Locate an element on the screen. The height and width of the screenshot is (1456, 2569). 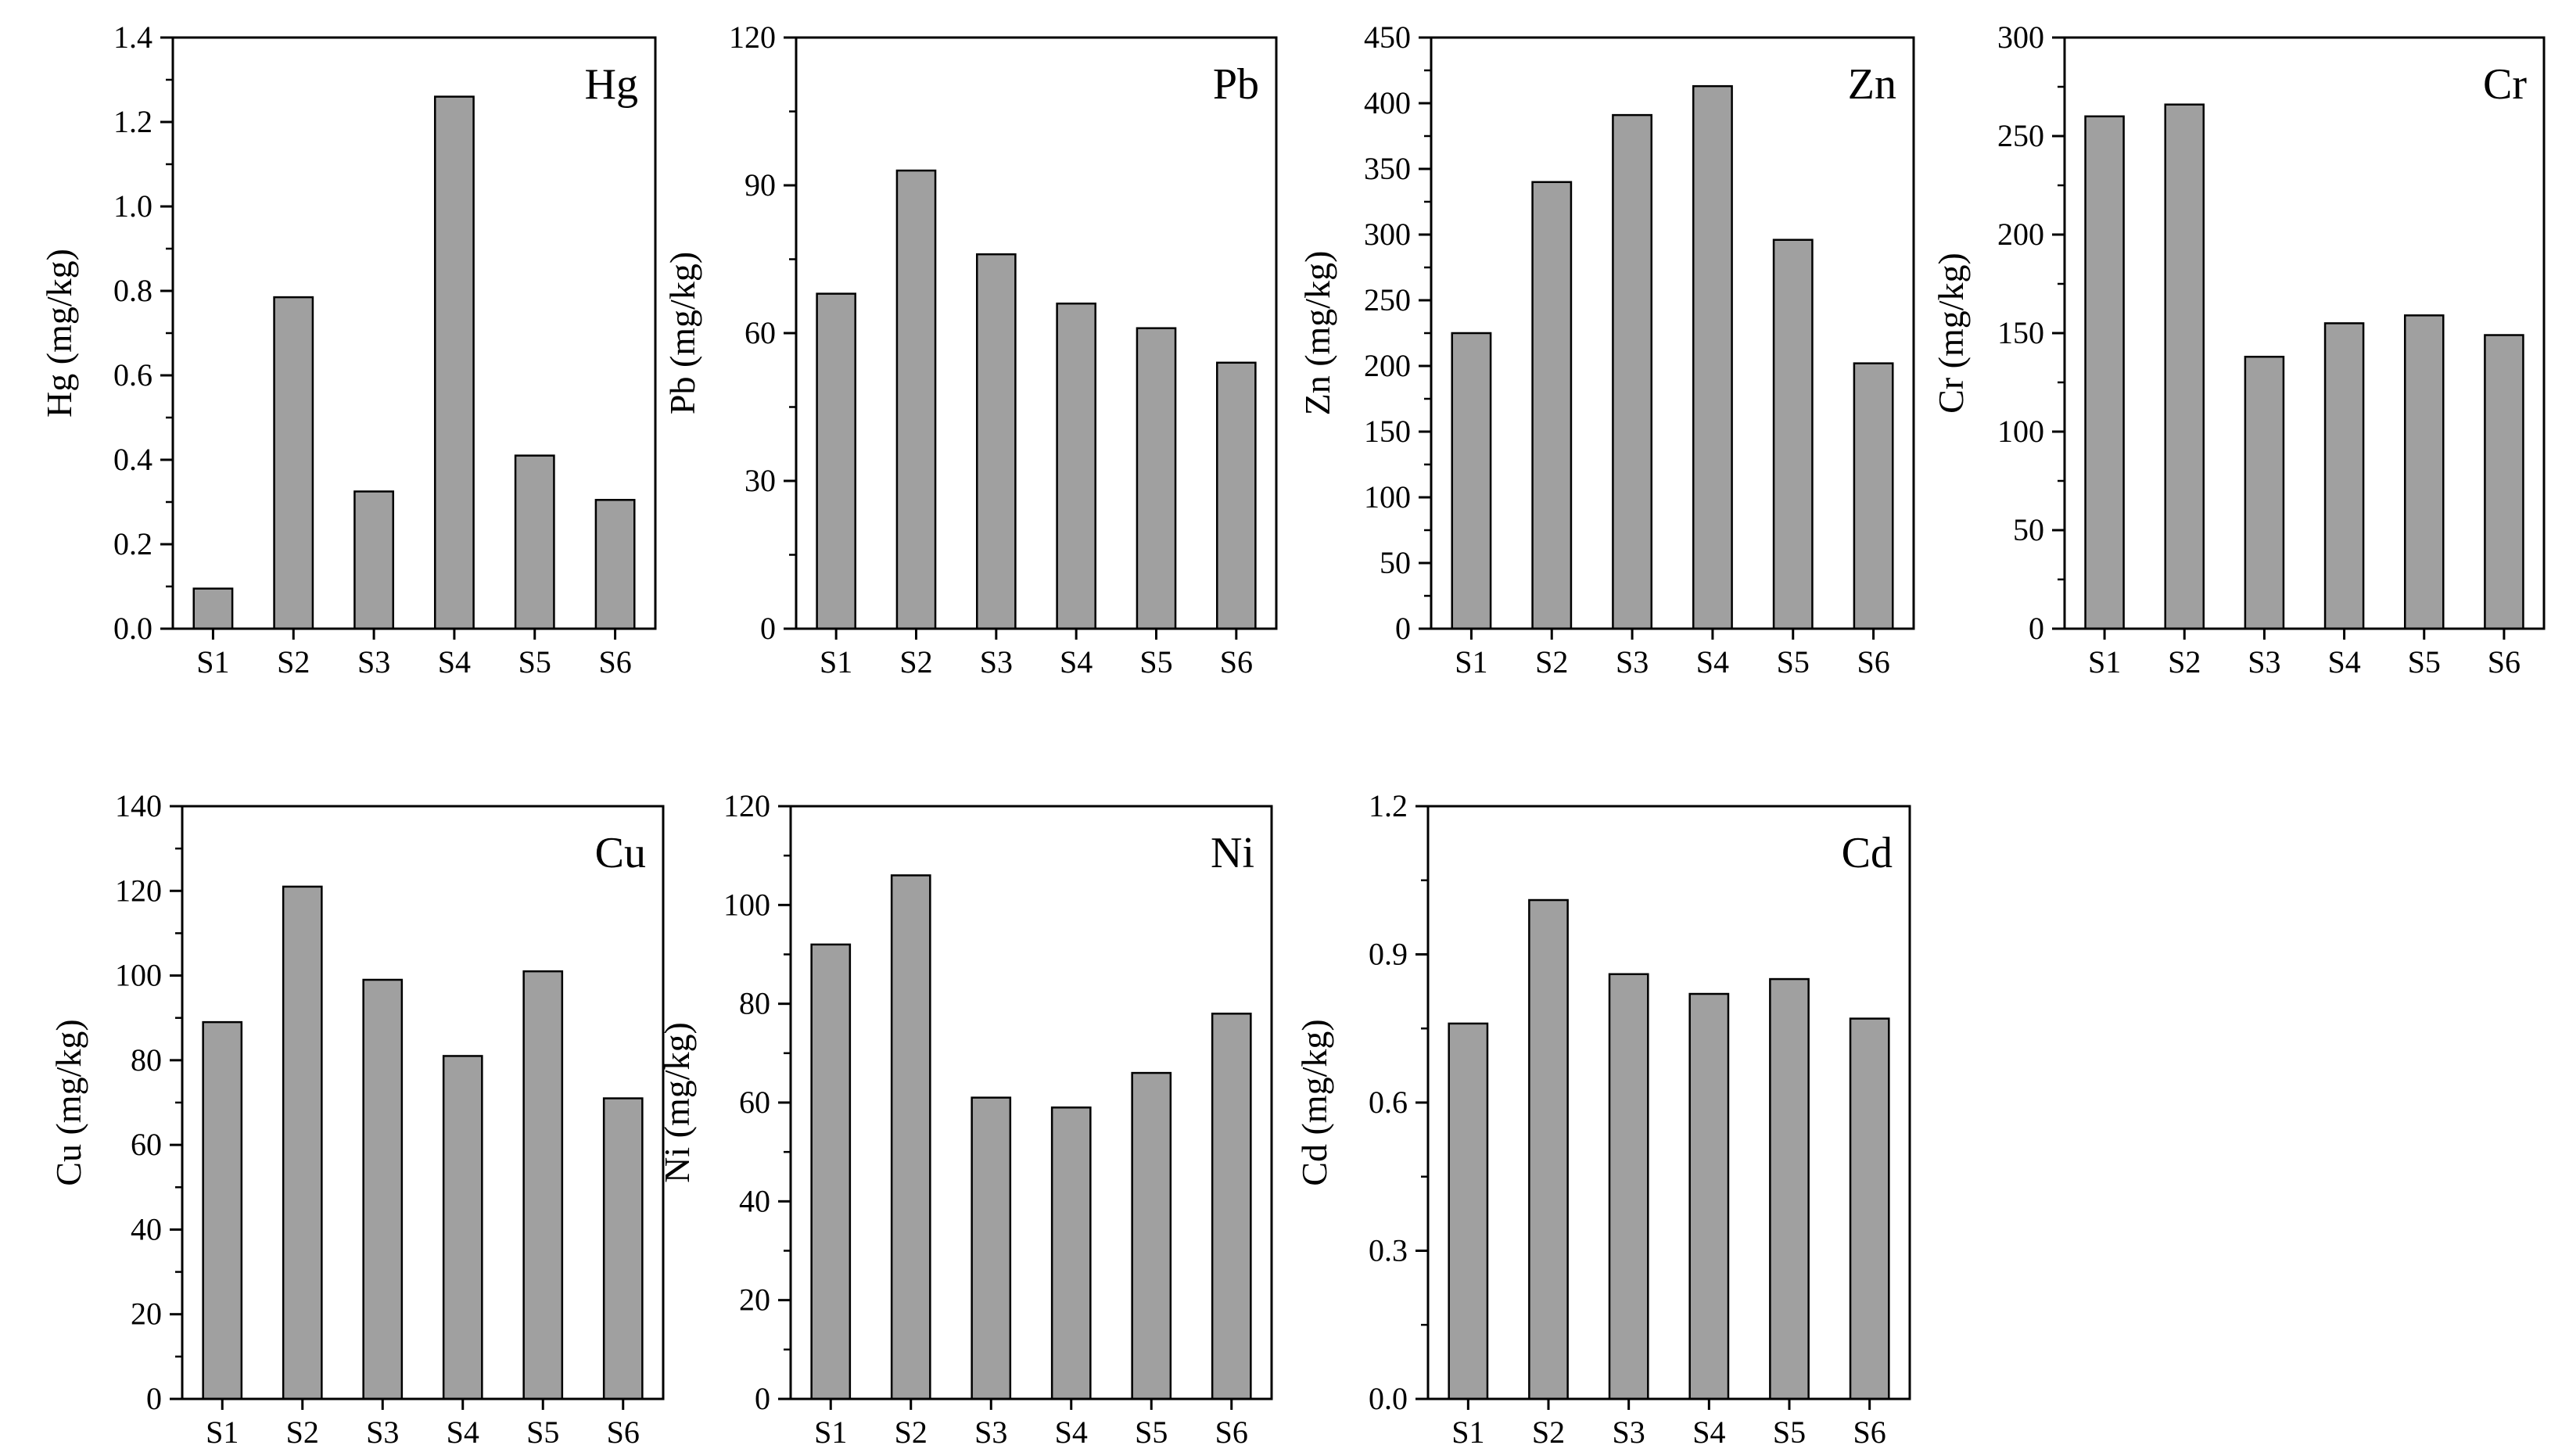
chart-cd-bar-s1 is located at coordinates (1468, 1211).